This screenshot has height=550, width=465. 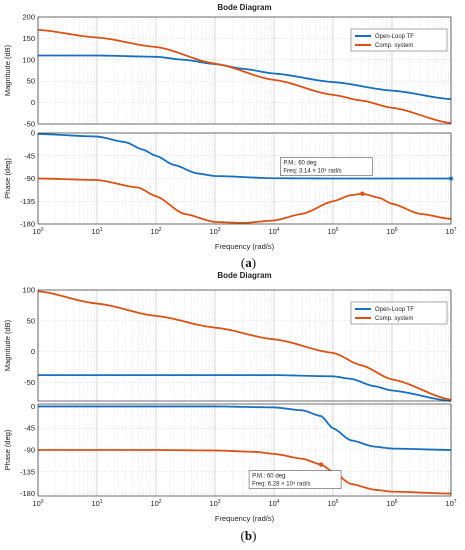 What do you see at coordinates (248, 262) in the screenshot?
I see `figure-caption: (a)` at bounding box center [248, 262].